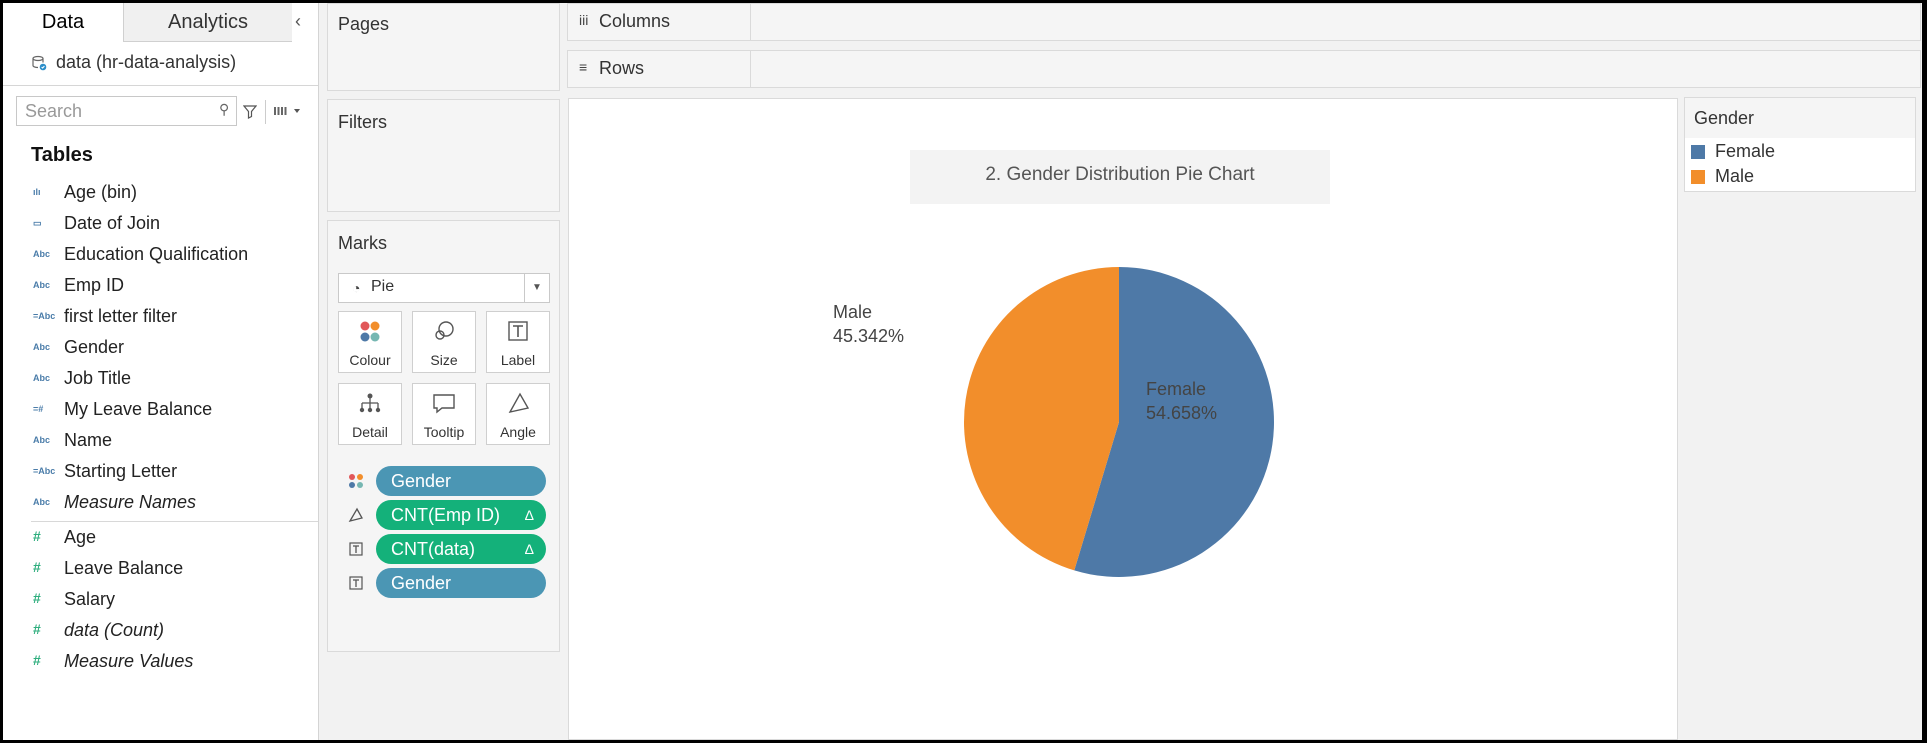 Image resolution: width=1927 pixels, height=743 pixels. What do you see at coordinates (37, 223) in the screenshot?
I see `date-icon: ▭` at bounding box center [37, 223].